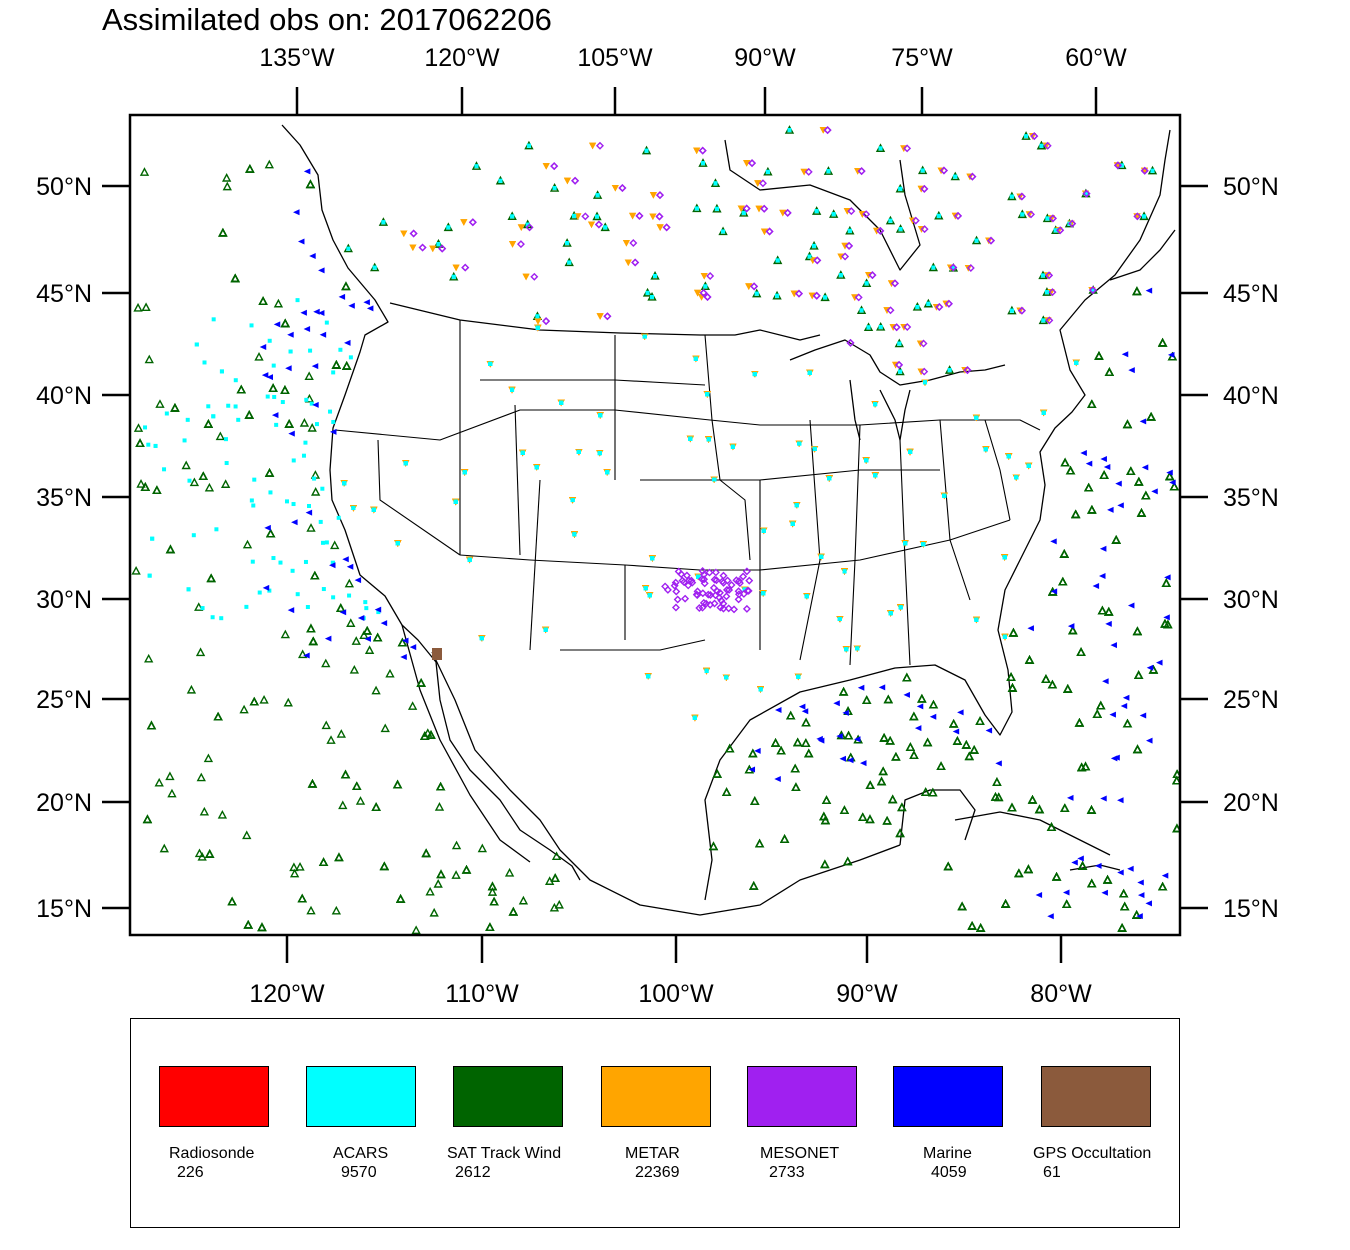 The image size is (1350, 1250). Describe the element at coordinates (922, 58) in the screenshot. I see `top-lon-label: 75°W` at that location.